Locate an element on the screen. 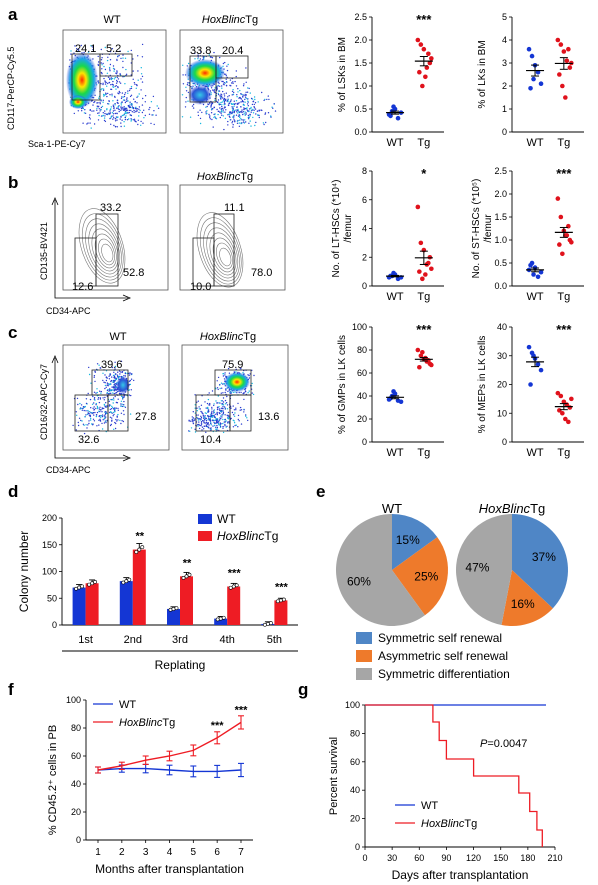  dot-plot-b-lthsc: 0 2 4 6 8 WT Tg * No. of LT-HSCs (*10⁴)/femur is located at coordinates (387, 234).